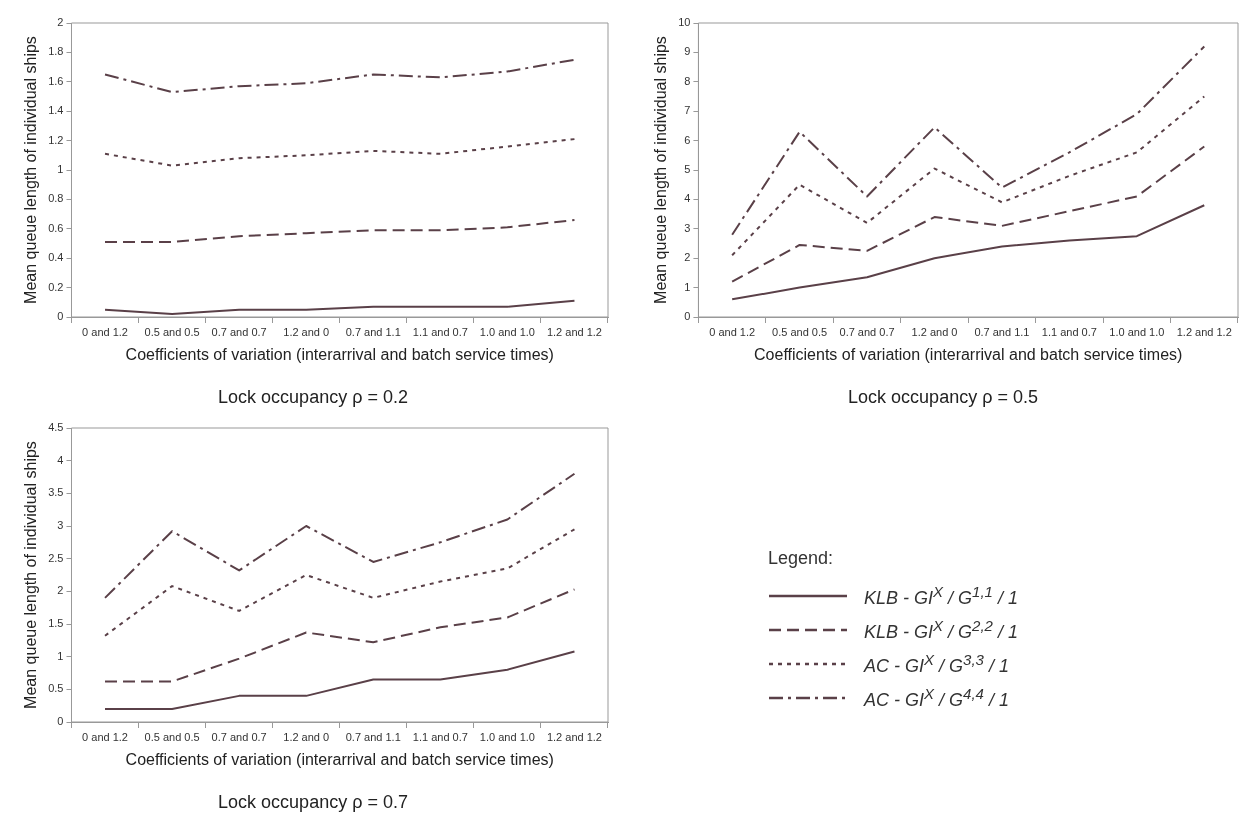 The height and width of the screenshot is (816, 1260). What do you see at coordinates (56, 286) in the screenshot?
I see `y-tick-label: 0.2` at bounding box center [56, 286].